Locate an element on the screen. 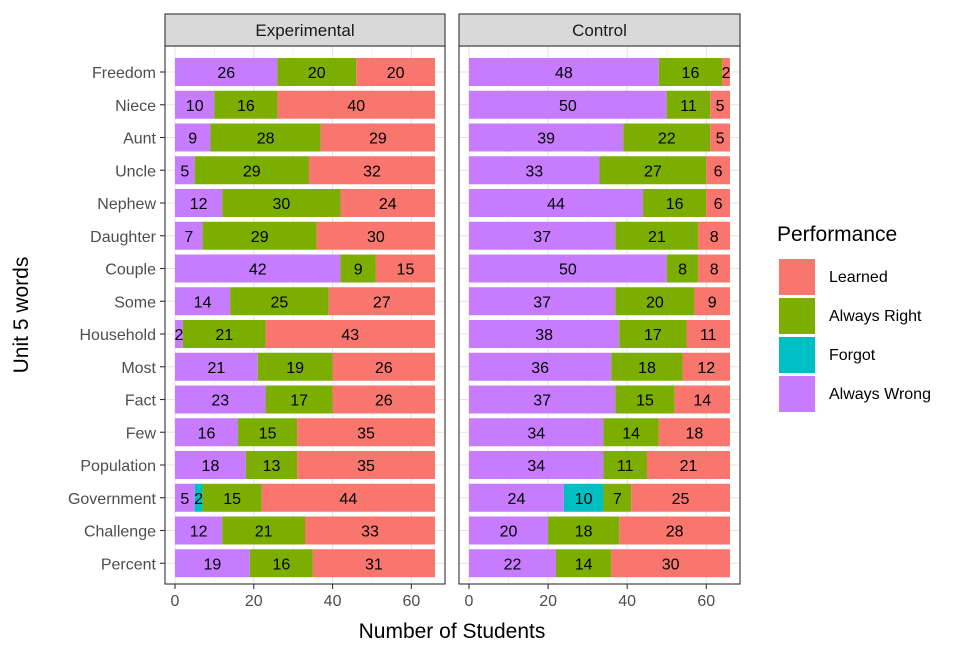 This screenshot has height=646, width=958. bar-experimental-few-always-right is located at coordinates (268, 432).